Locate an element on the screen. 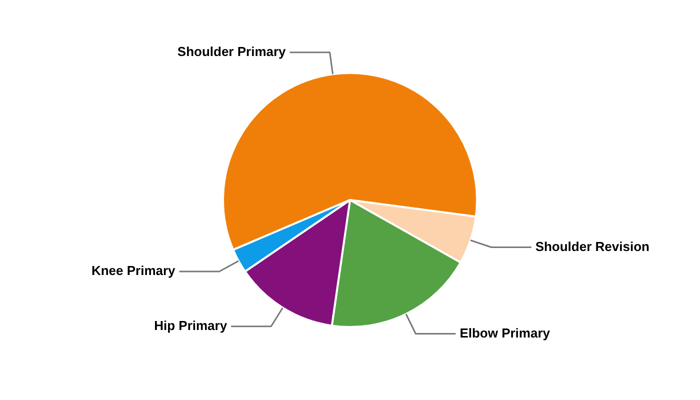 The image size is (700, 400). slice-label: Shoulder Revision is located at coordinates (592, 246).